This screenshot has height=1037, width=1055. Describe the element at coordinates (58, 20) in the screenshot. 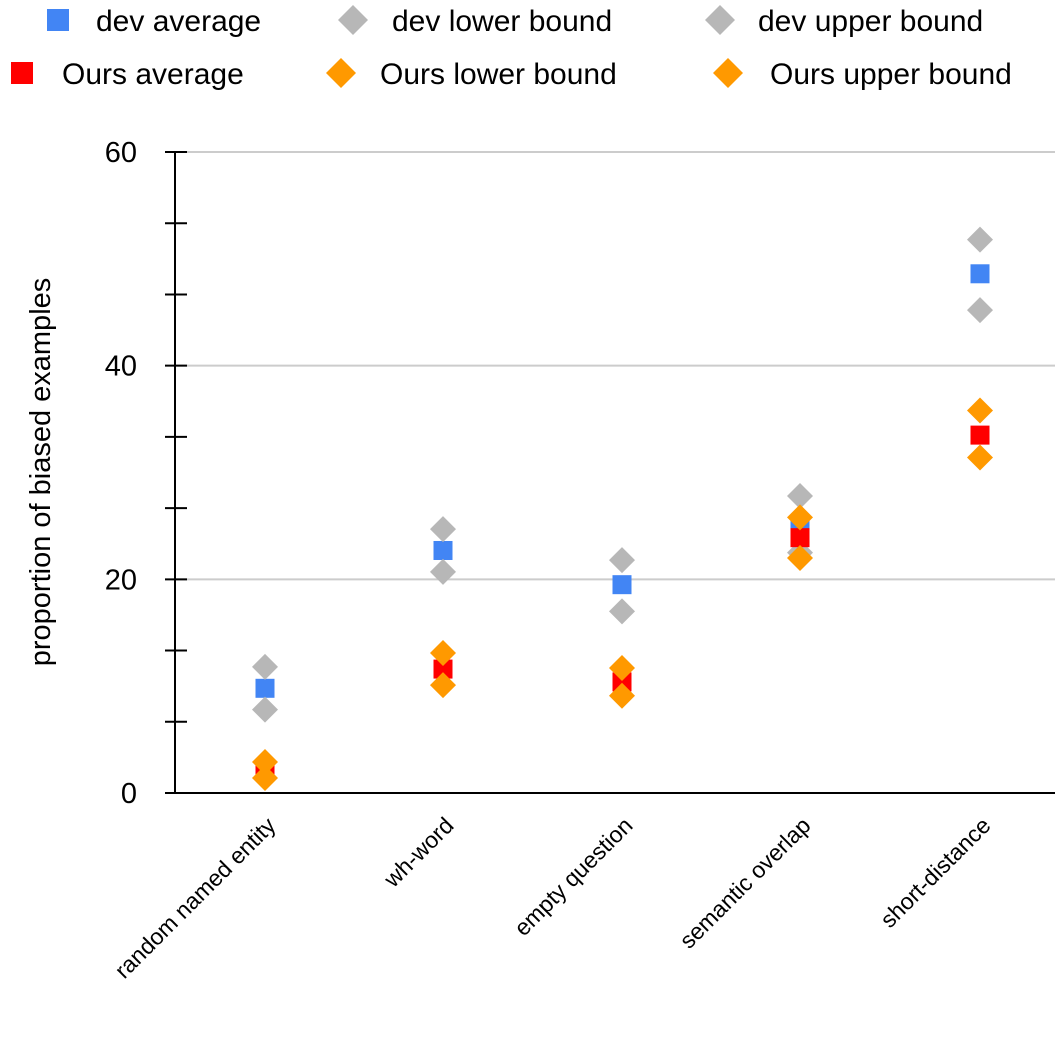

I see `legend-marker-dev-average` at that location.